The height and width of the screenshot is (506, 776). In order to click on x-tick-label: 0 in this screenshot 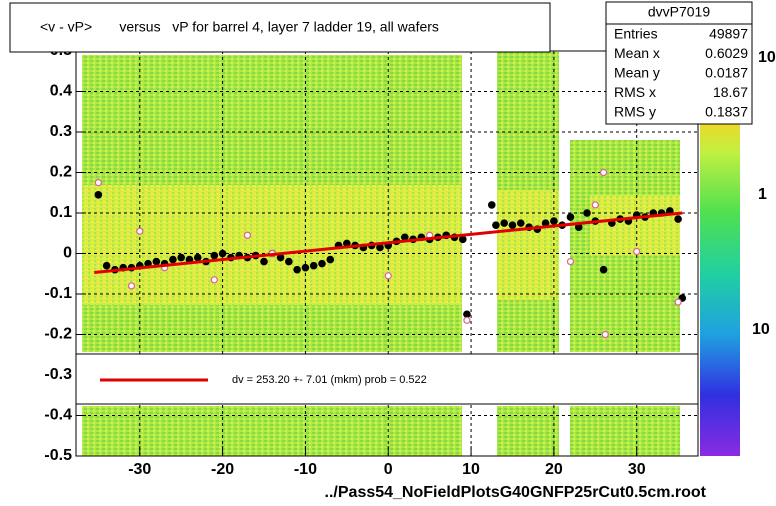, I will do `click(388, 469)`.